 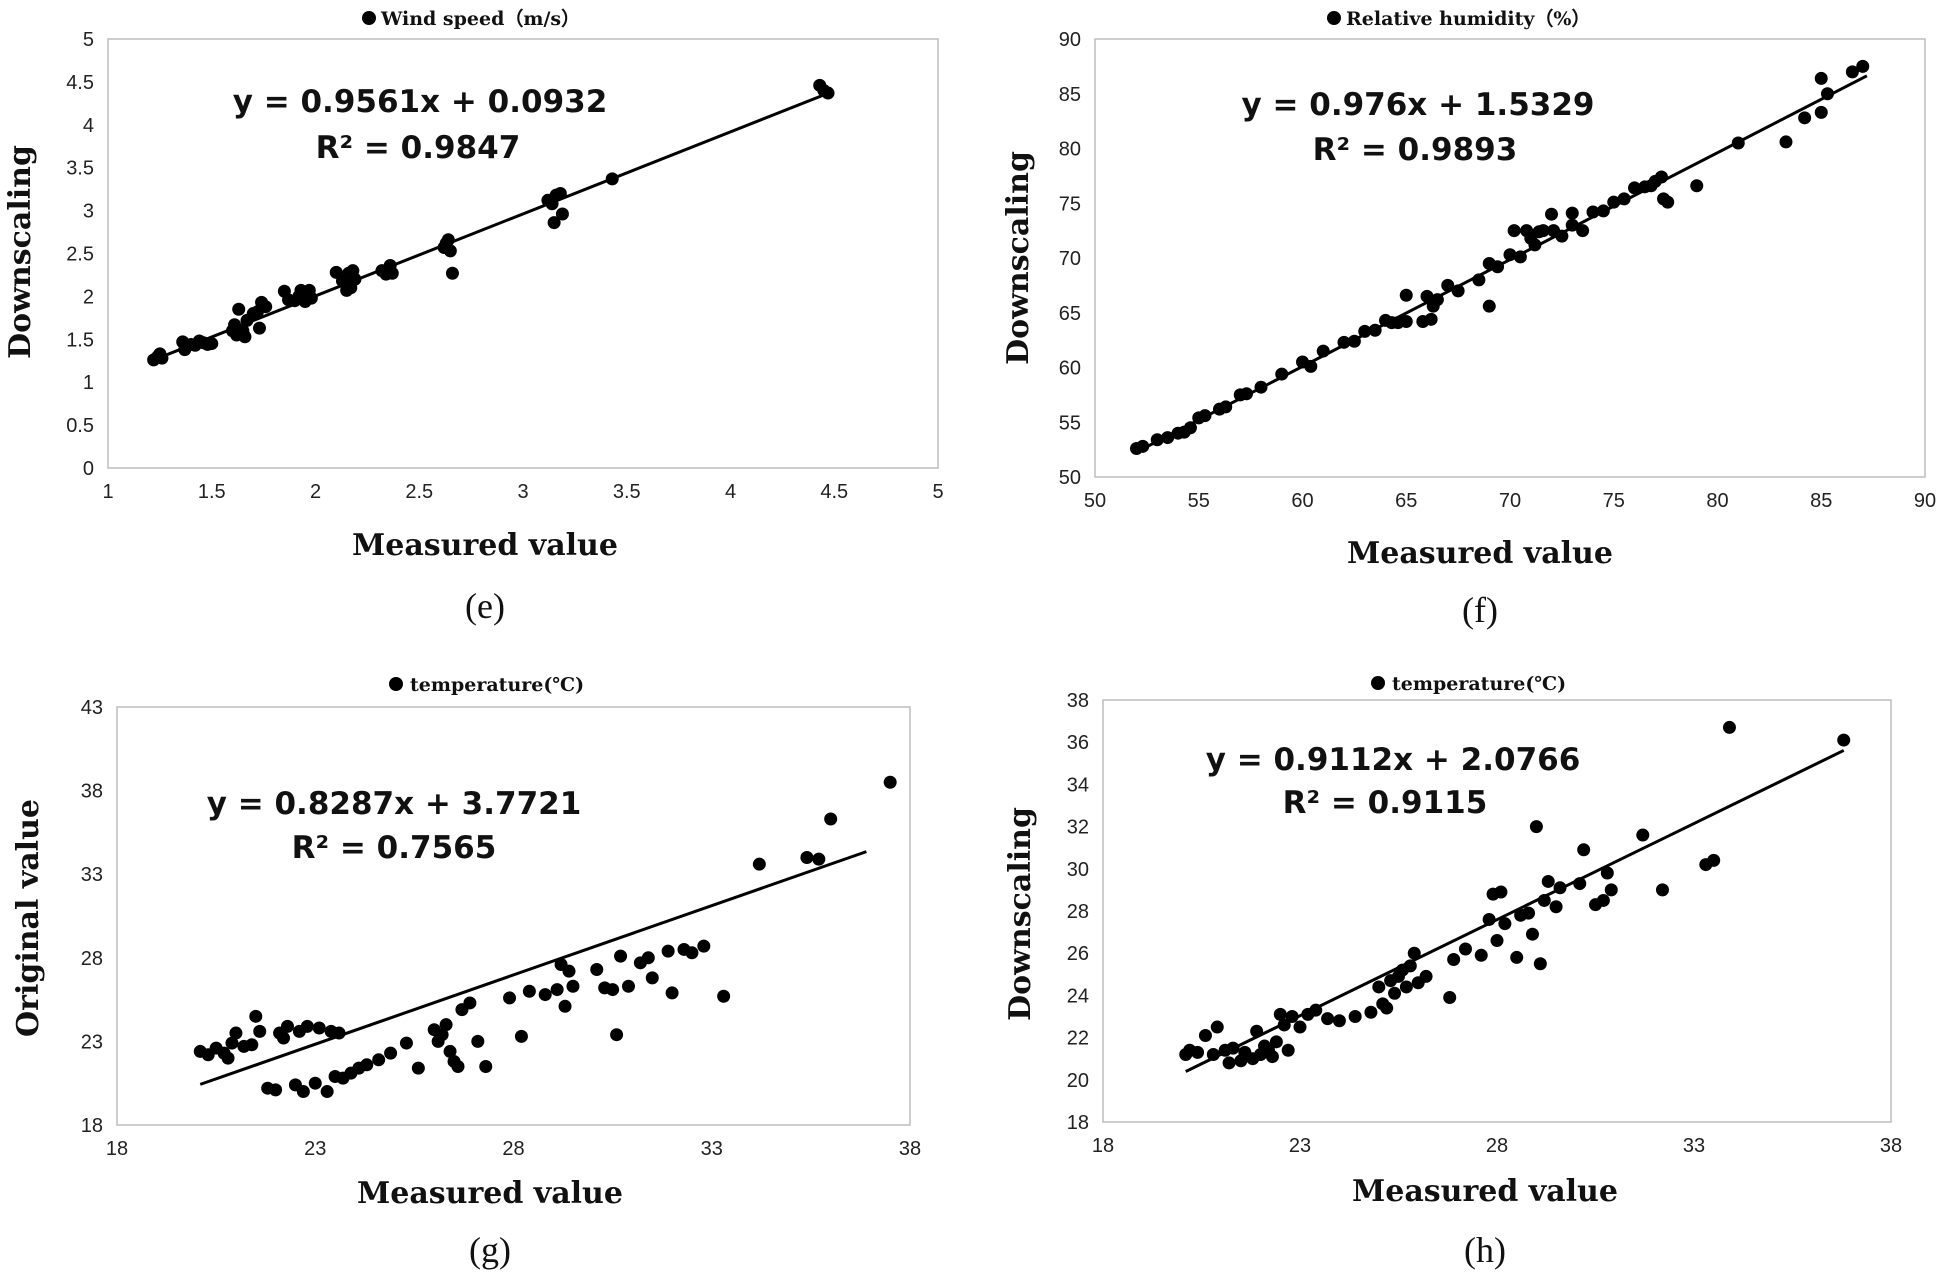 What do you see at coordinates (212, 492) in the screenshot?
I see `x-tick-label-e: 1.5` at bounding box center [212, 492].